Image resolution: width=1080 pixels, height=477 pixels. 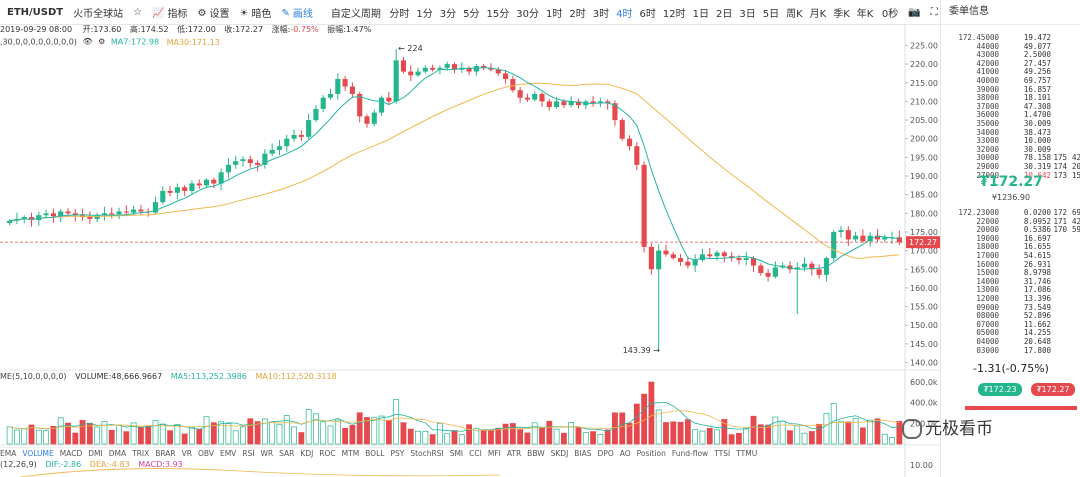 I want to click on indicator-tab-13: KDJ, so click(x=307, y=453).